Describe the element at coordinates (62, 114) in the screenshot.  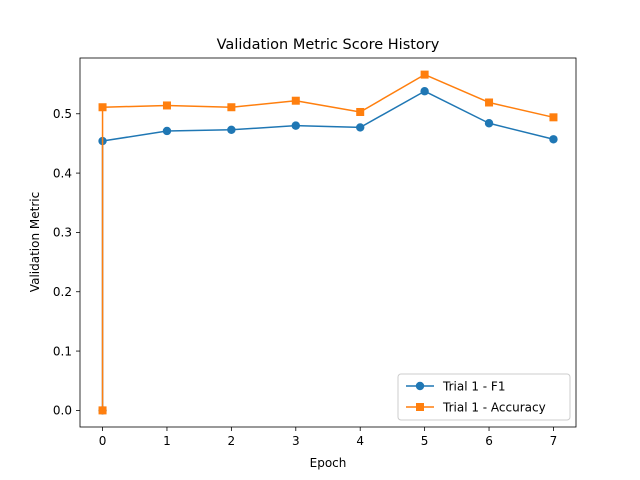
I see `y-tick-label-5: 0.5` at that location.